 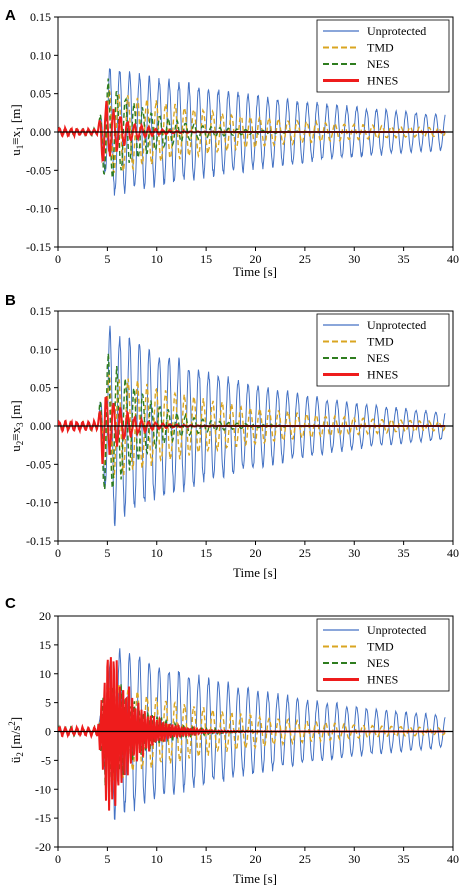 I want to click on y-tick-label: -20, so click(x=43, y=847).